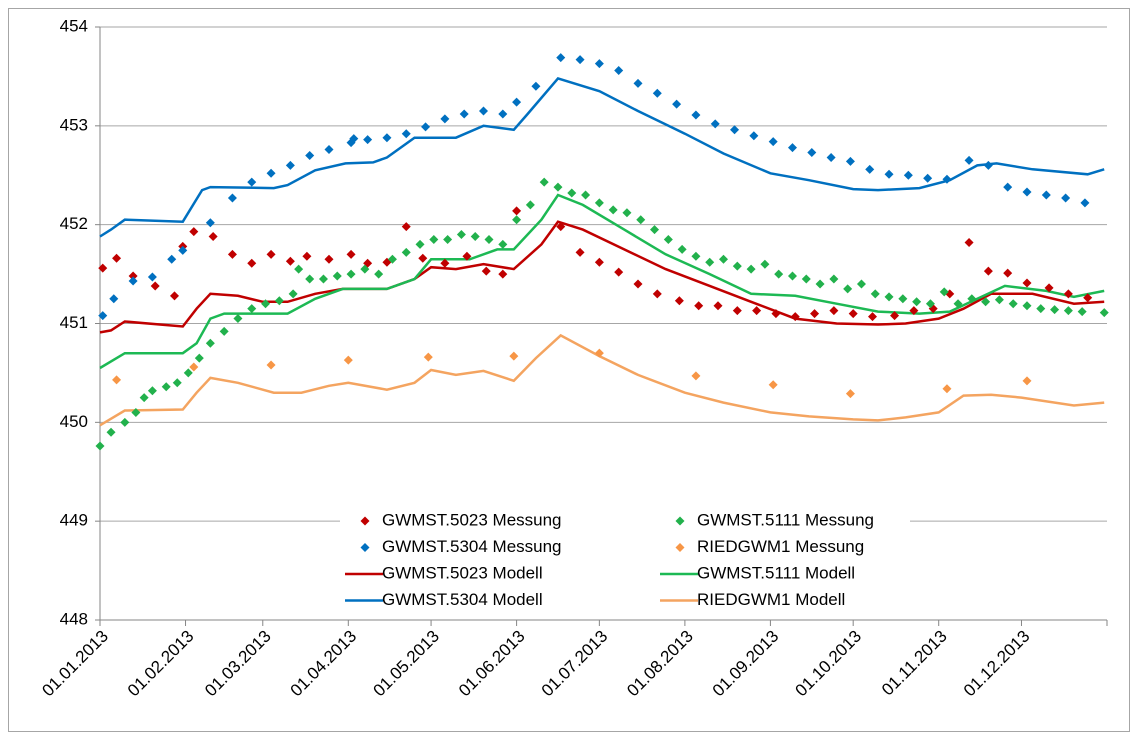 The height and width of the screenshot is (733, 1131). What do you see at coordinates (74, 25) in the screenshot?
I see `y-tick-label: 454` at bounding box center [74, 25].